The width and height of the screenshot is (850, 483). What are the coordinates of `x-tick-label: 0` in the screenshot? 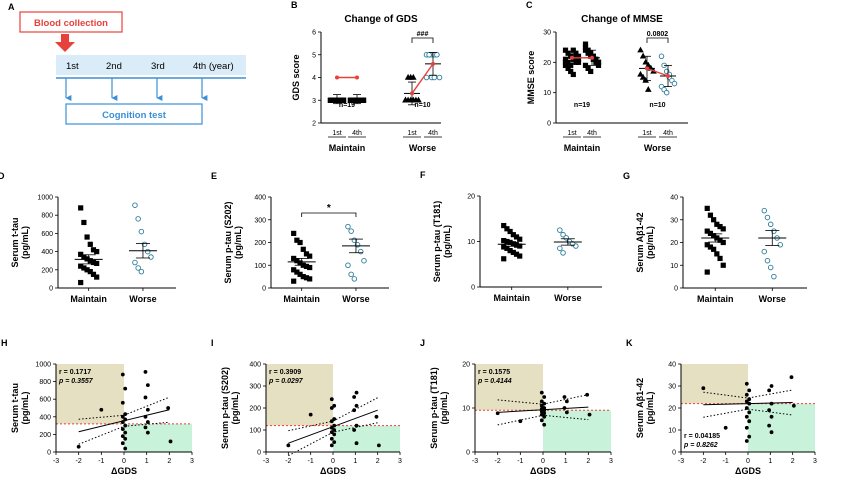 It's located at (333, 461).